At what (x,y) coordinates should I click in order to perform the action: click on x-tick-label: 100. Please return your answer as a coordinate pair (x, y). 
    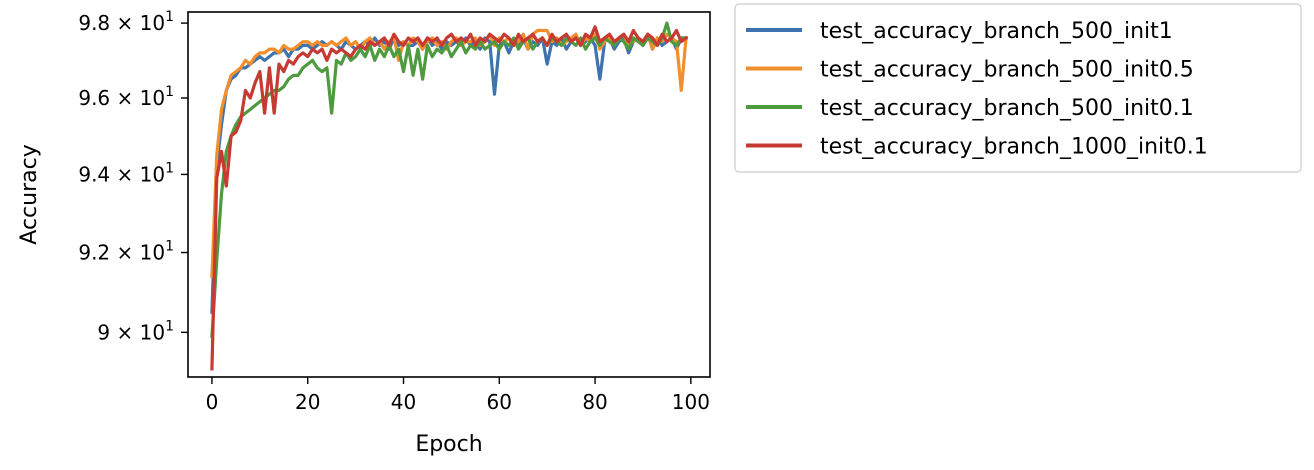
    Looking at the image, I should click on (691, 402).